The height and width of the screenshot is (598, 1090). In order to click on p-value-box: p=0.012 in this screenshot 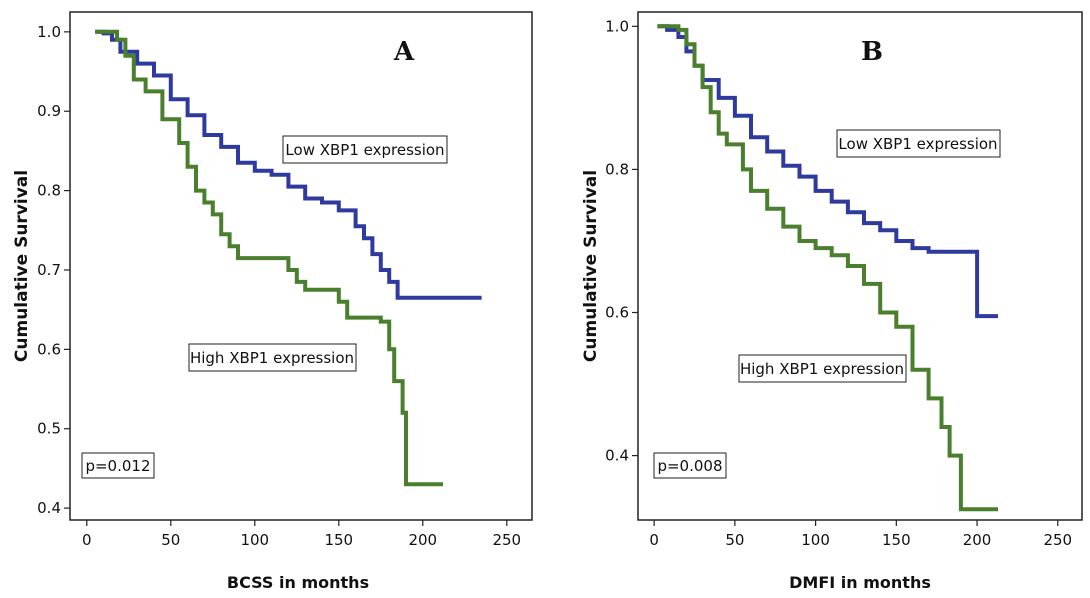, I will do `click(118, 465)`.